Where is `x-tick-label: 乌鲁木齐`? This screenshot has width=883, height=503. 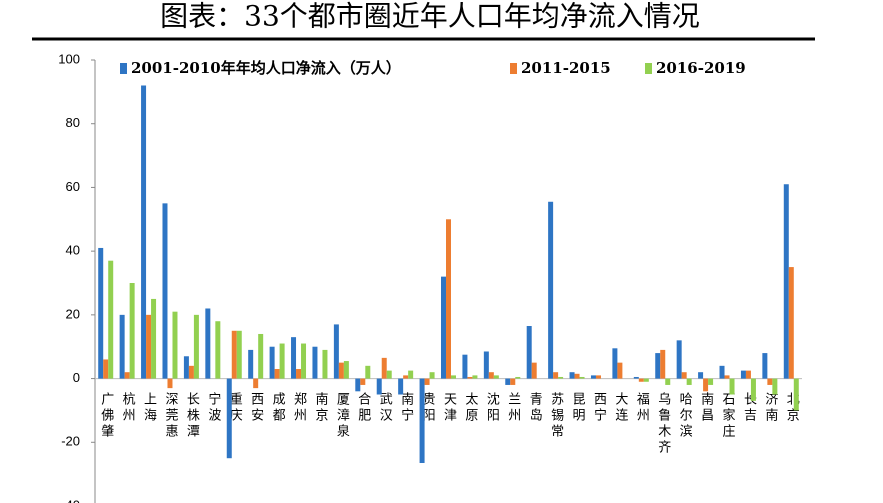 x-tick-label: 乌鲁木齐 is located at coordinates (663, 423).